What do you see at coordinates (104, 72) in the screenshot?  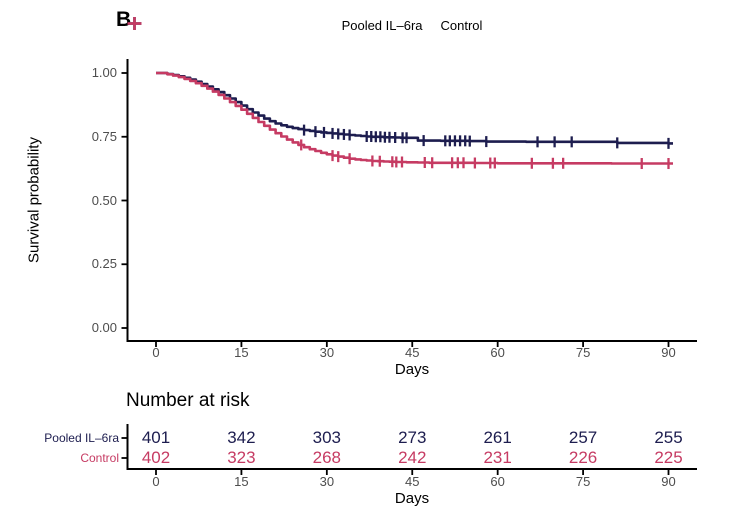 I see `y-tick-label: 1.00` at bounding box center [104, 72].